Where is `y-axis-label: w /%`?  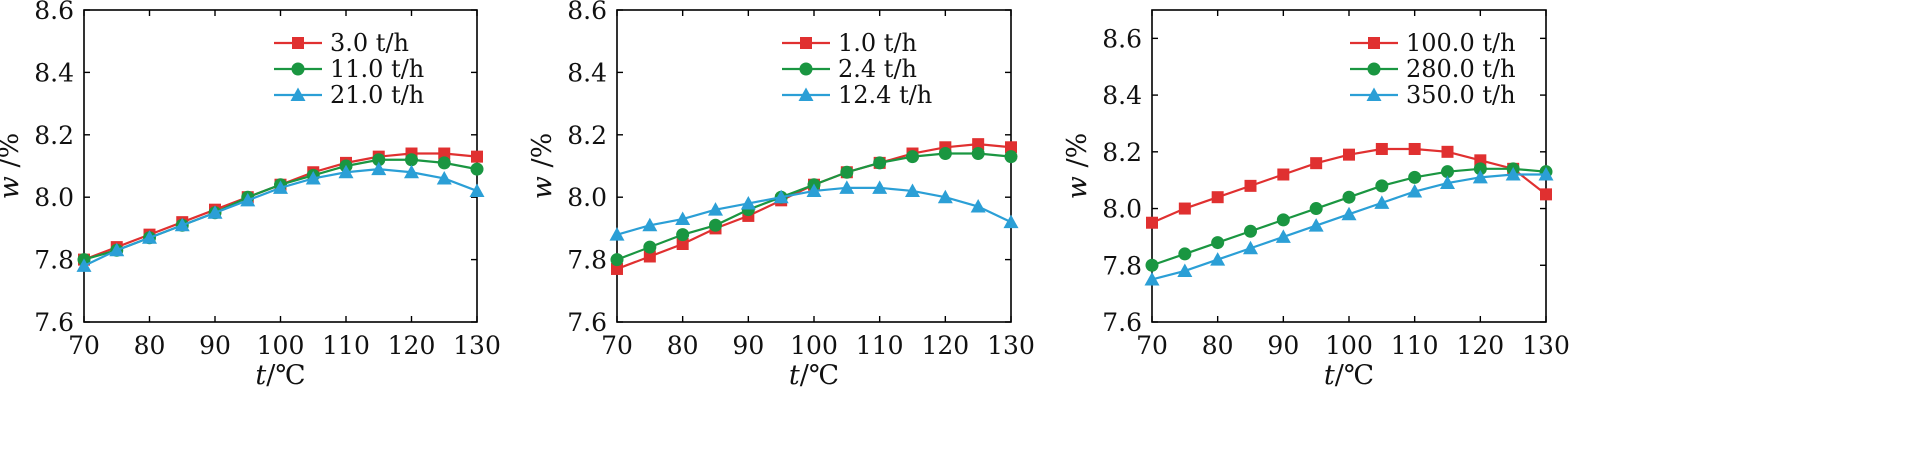 y-axis-label: w /% is located at coordinates (542, 166).